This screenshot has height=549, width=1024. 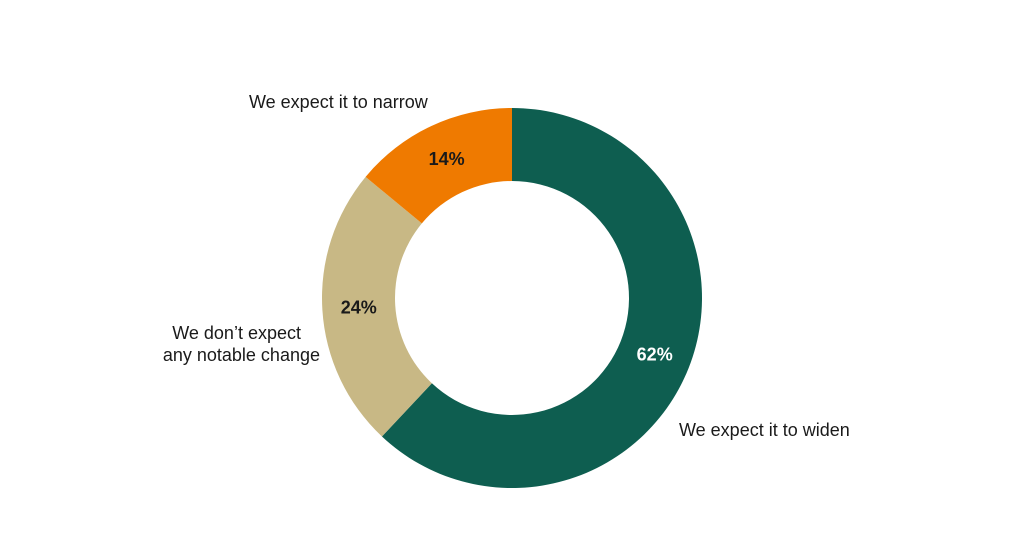 I want to click on slice-value-label-narrow: 14%, so click(x=447, y=159).